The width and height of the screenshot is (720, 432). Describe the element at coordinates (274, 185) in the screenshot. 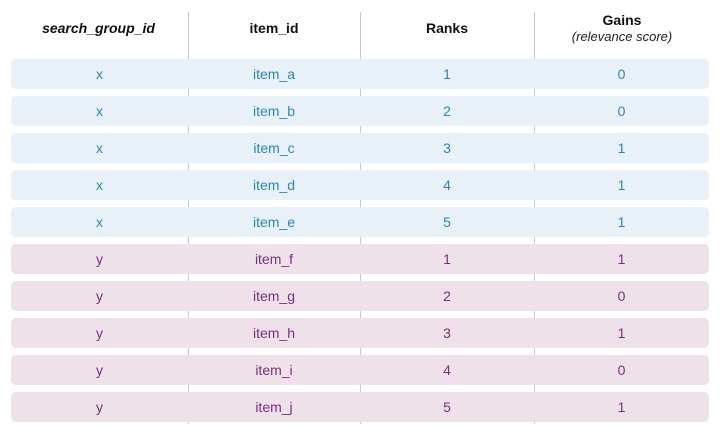

I see `item-id-cell: item_d` at that location.